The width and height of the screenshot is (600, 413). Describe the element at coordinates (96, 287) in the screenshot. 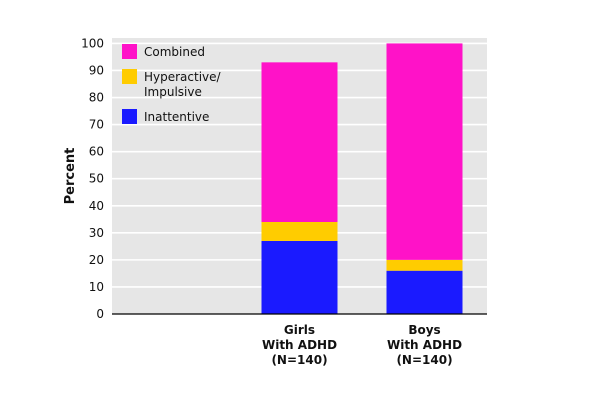

I see `y-tick-label-10: 10` at that location.